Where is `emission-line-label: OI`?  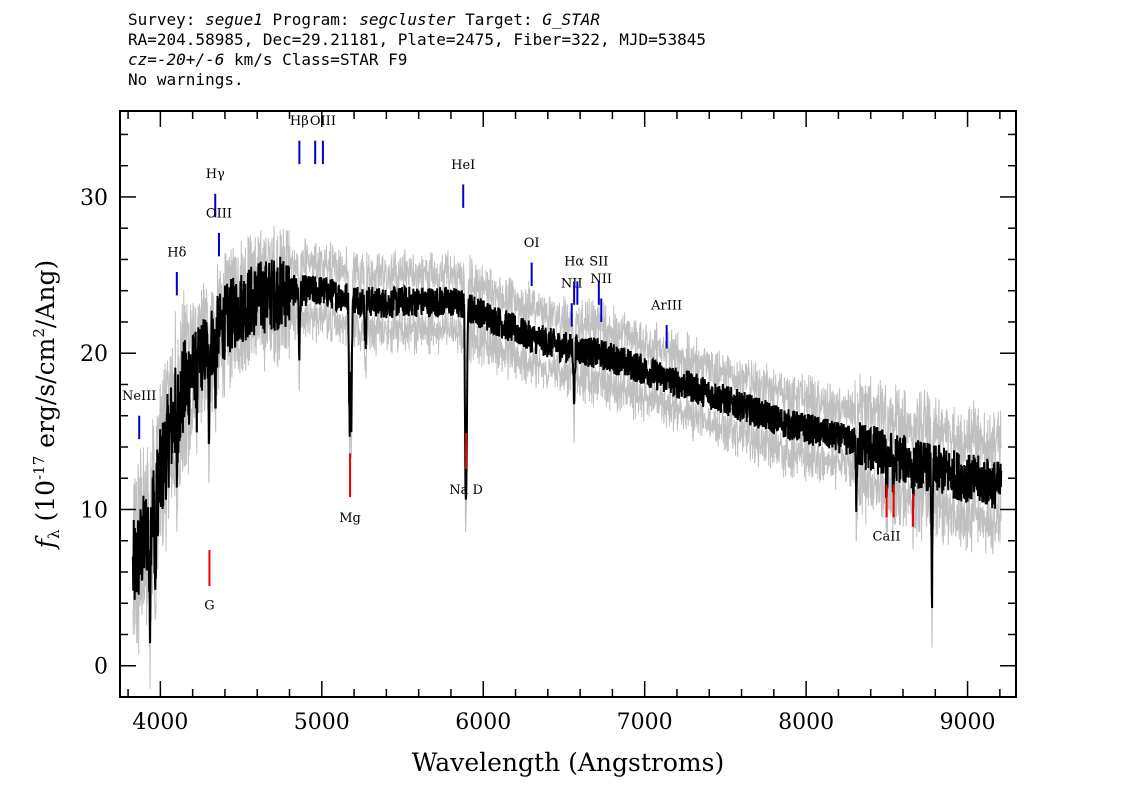 emission-line-label: OI is located at coordinates (532, 243).